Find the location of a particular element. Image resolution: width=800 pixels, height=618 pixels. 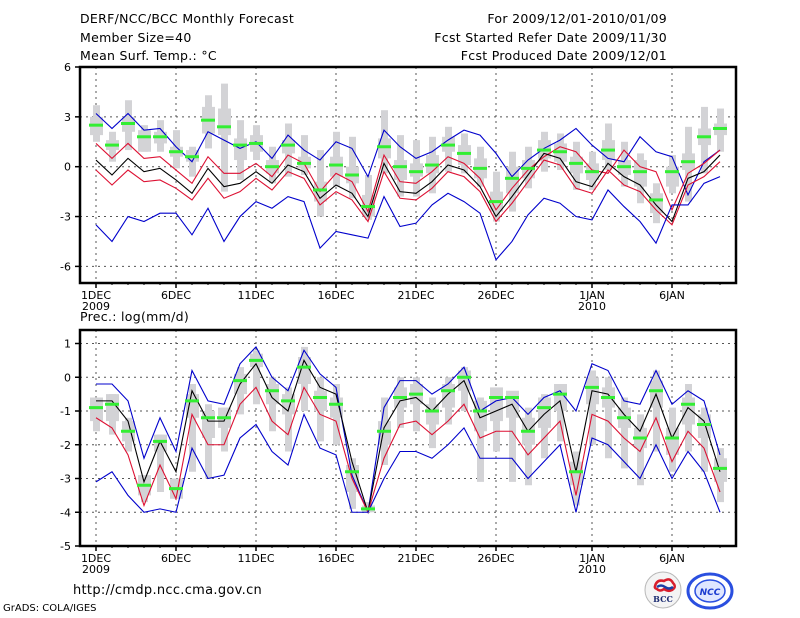

series-line-max is located at coordinates (408, 154).